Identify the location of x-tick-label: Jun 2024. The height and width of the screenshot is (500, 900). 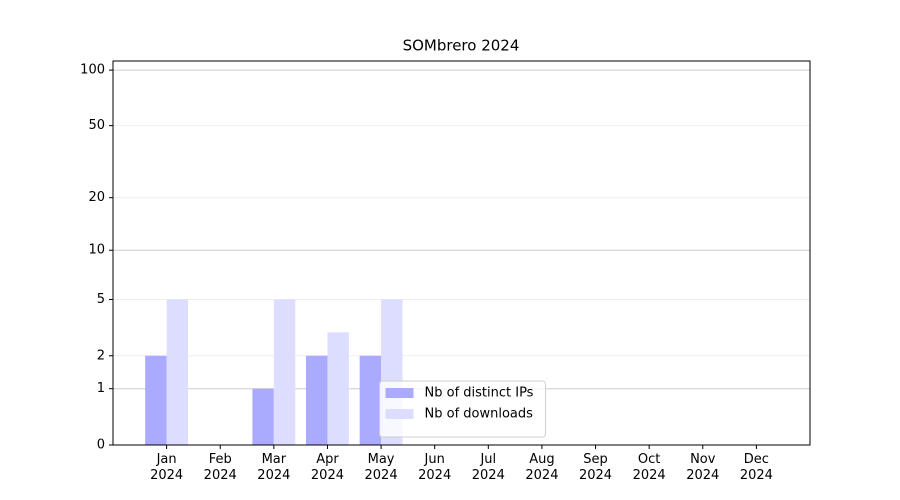
(435, 467).